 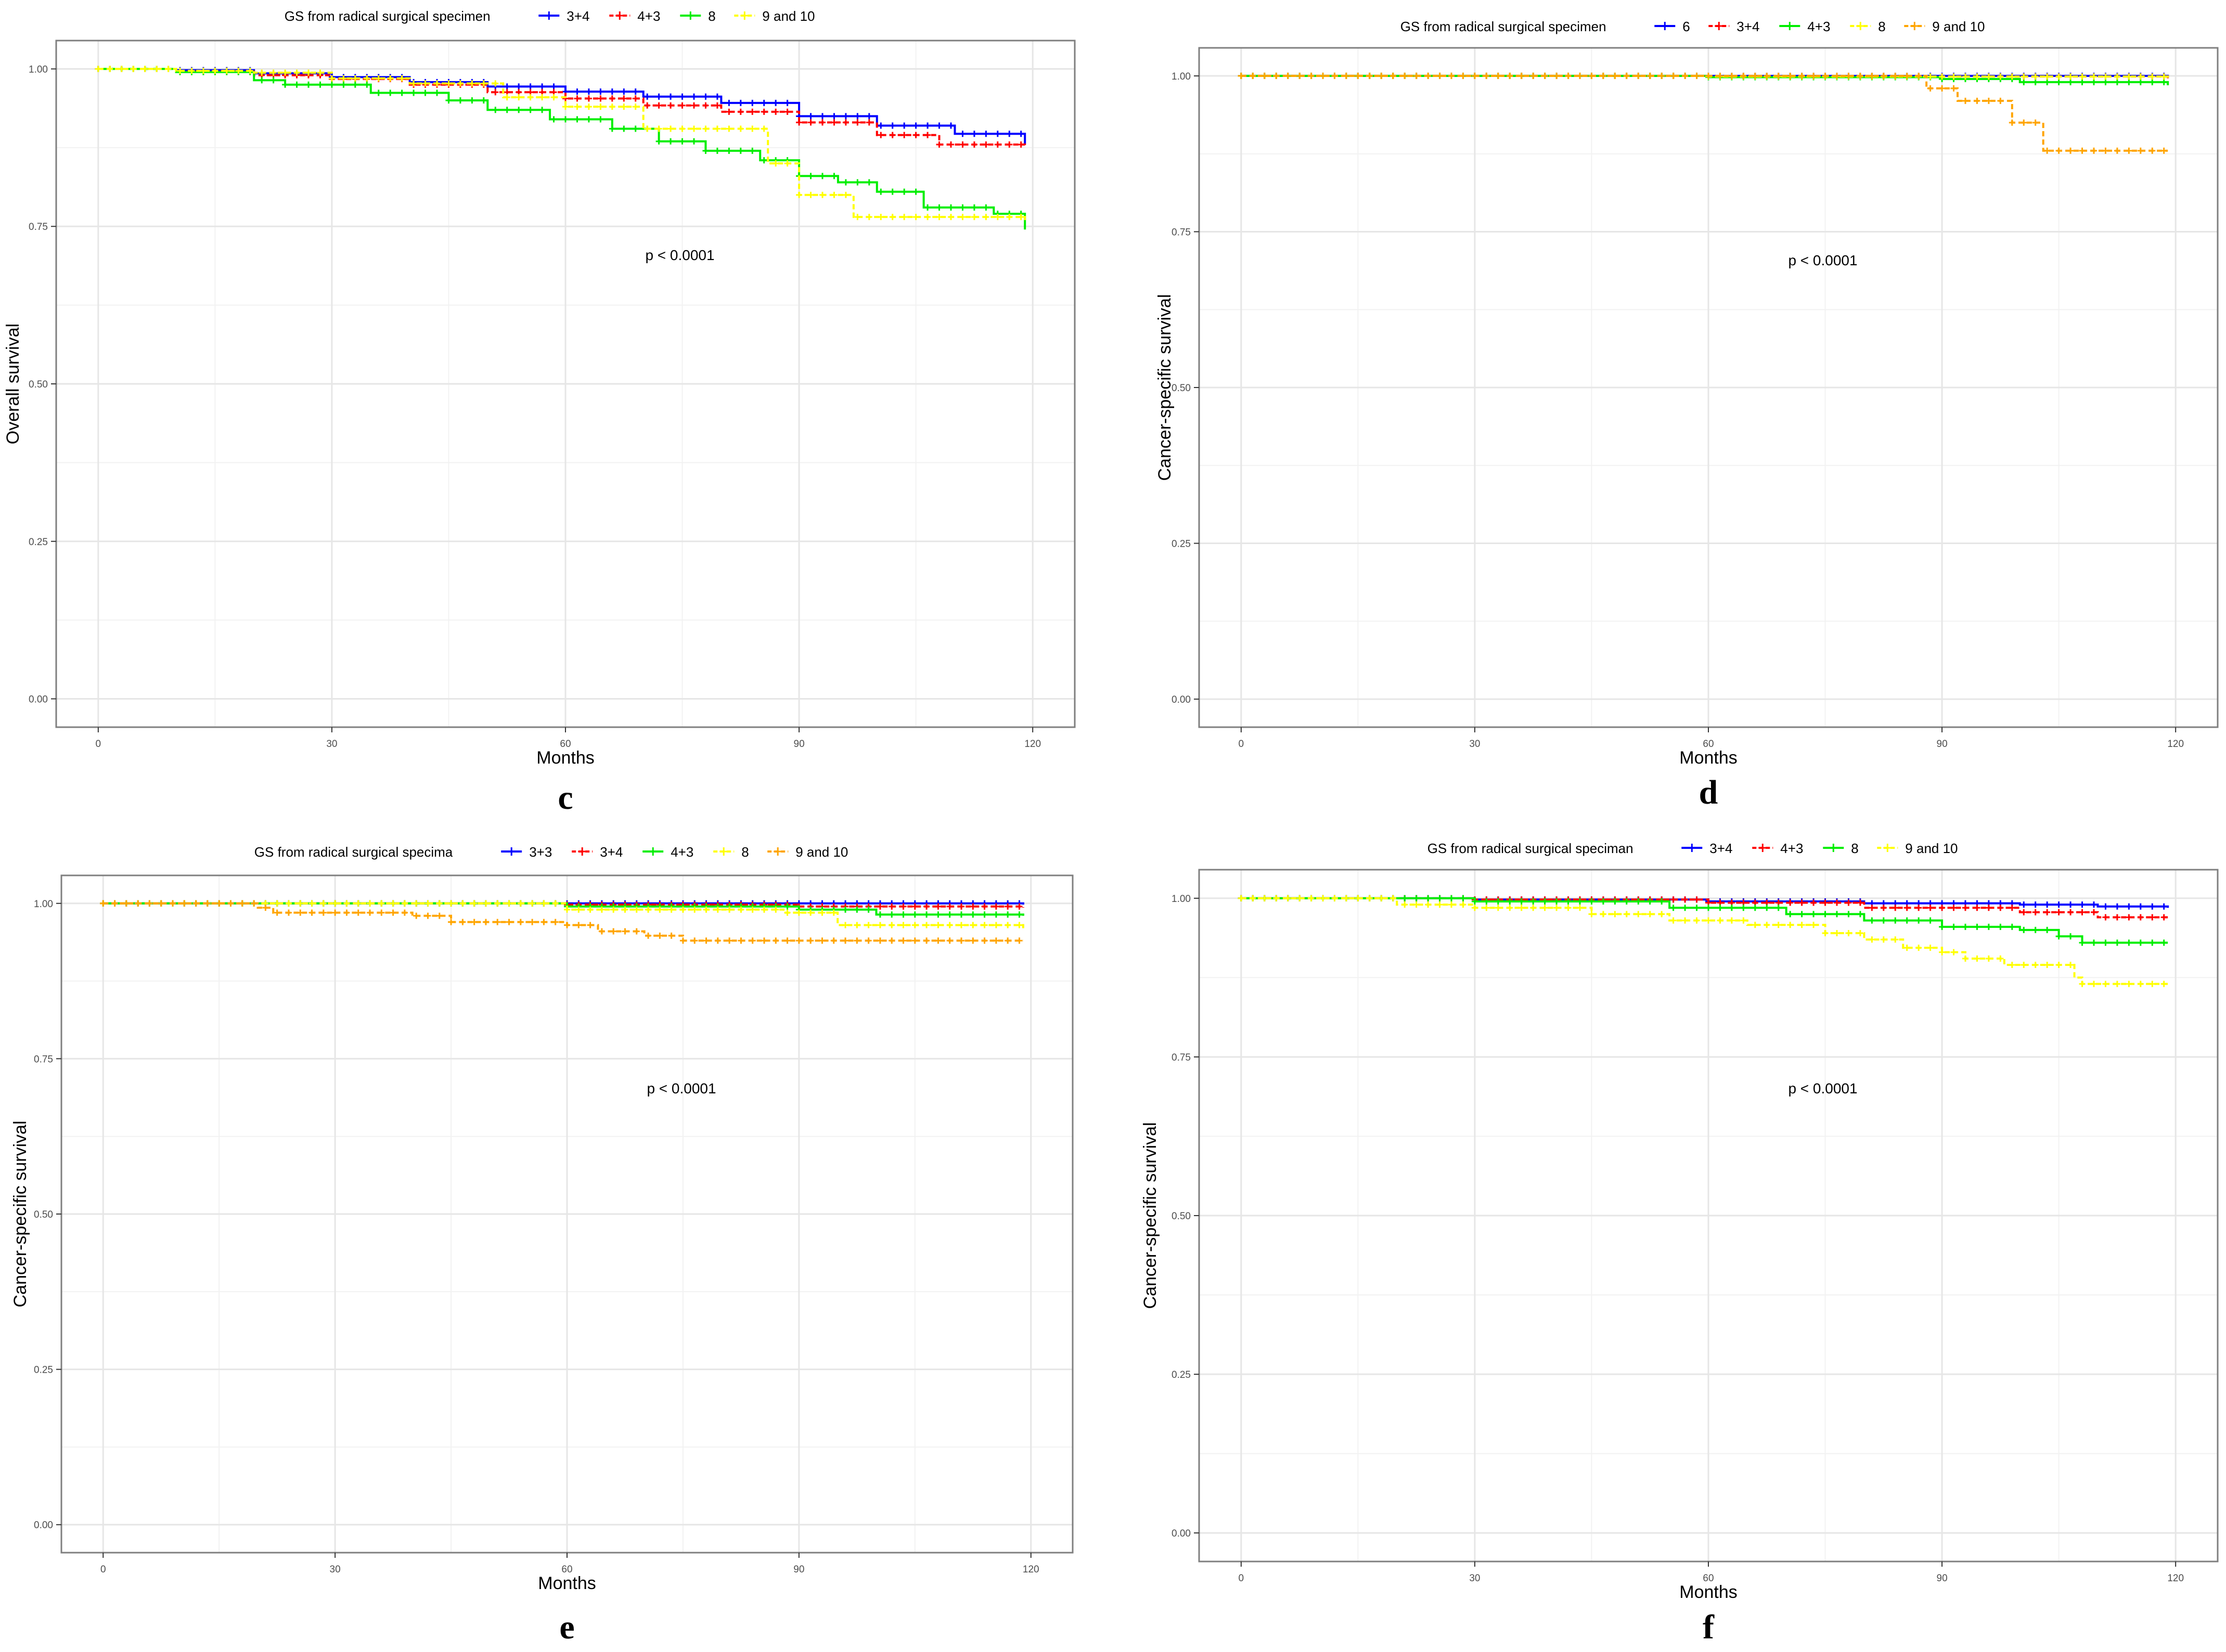 I want to click on y-tick-label: 0.50, so click(x=38, y=384).